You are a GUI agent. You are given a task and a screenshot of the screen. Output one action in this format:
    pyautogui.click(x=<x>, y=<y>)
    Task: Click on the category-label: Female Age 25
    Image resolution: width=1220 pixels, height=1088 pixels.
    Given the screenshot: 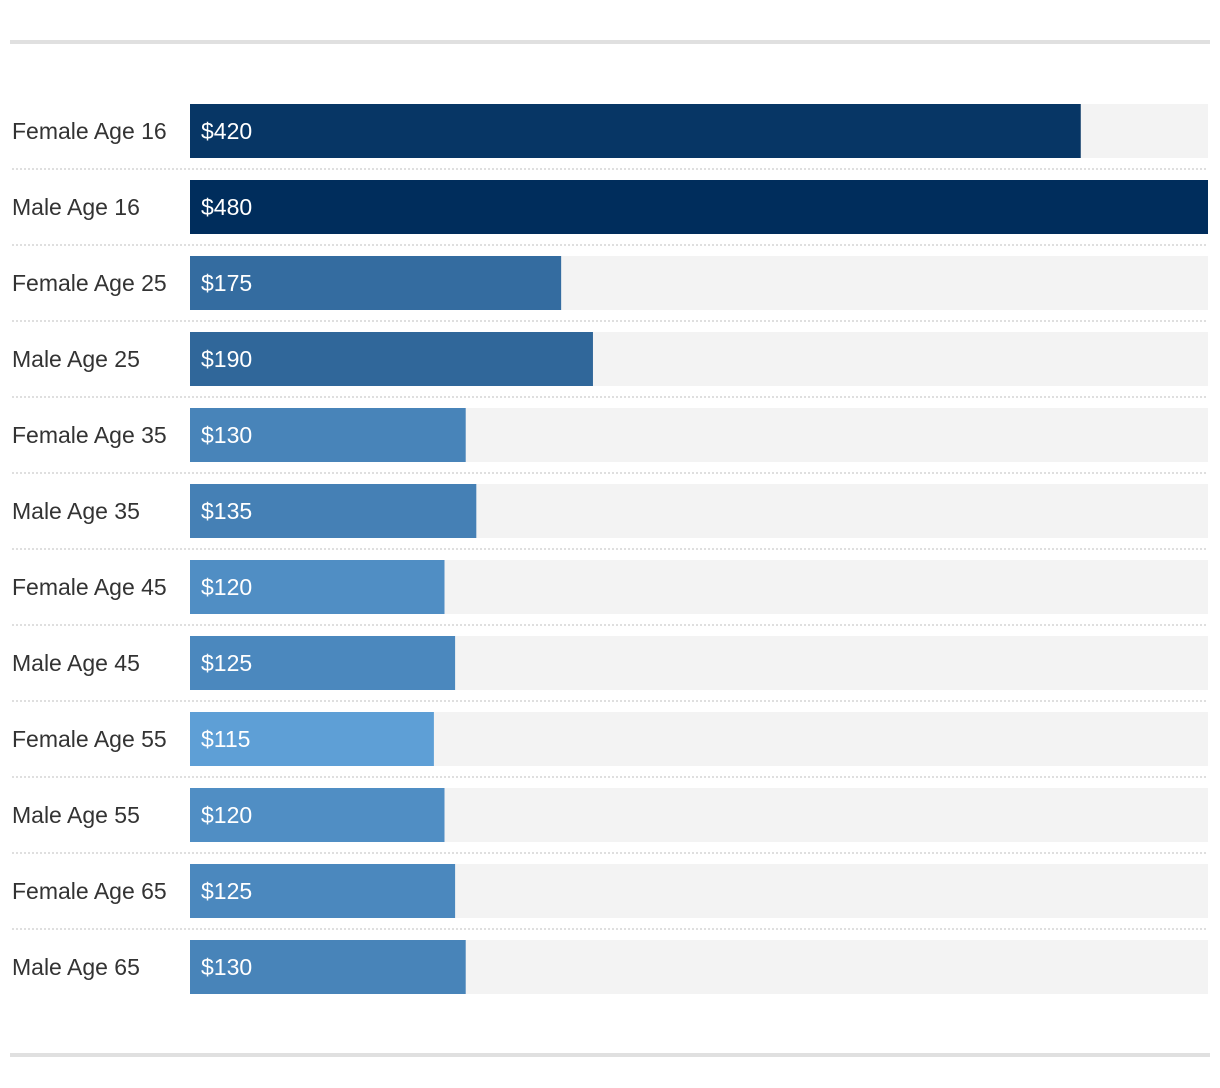 What is the action you would take?
    pyautogui.click(x=89, y=283)
    